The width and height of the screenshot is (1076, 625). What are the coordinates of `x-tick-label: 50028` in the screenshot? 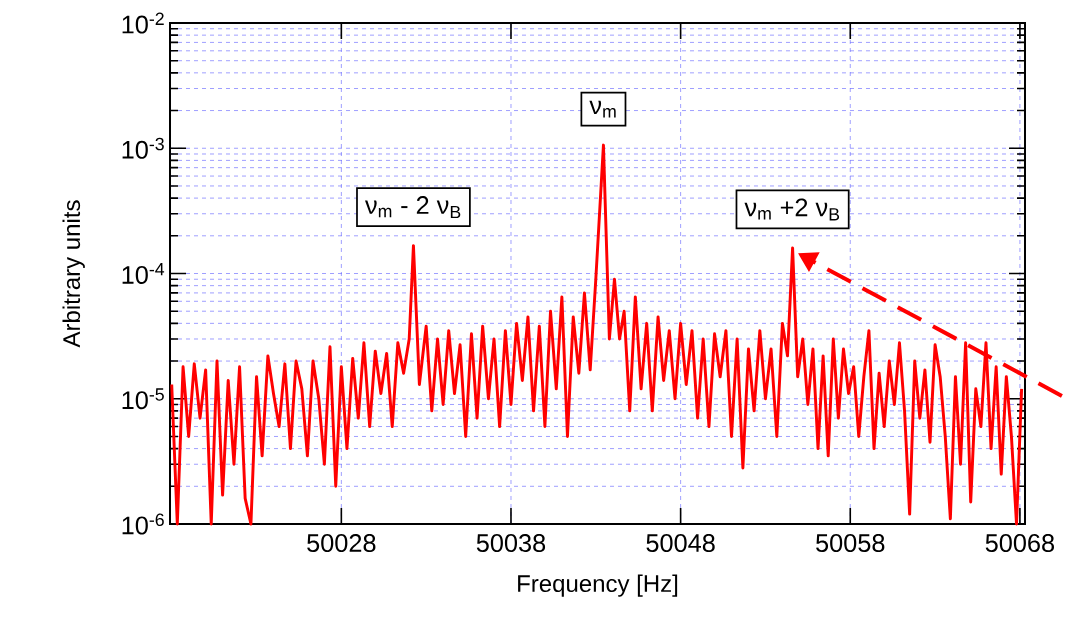 It's located at (341, 543).